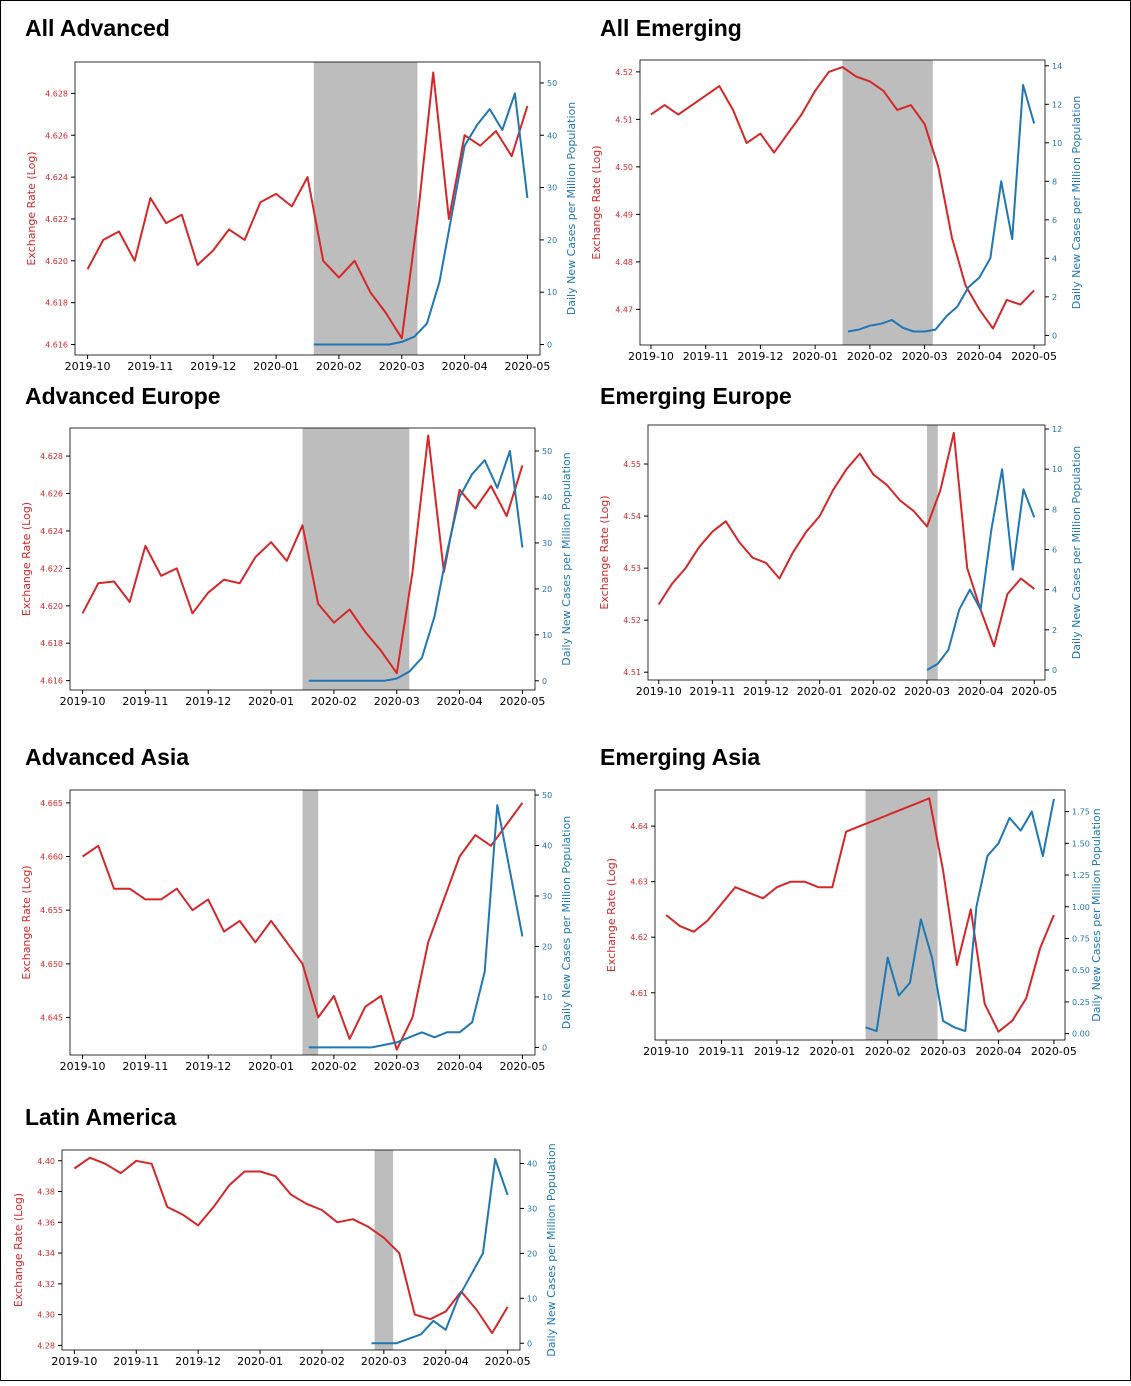 Image resolution: width=1131 pixels, height=1386 pixels. What do you see at coordinates (46, 1315) in the screenshot?
I see `y-tick-label: 4.30` at bounding box center [46, 1315].